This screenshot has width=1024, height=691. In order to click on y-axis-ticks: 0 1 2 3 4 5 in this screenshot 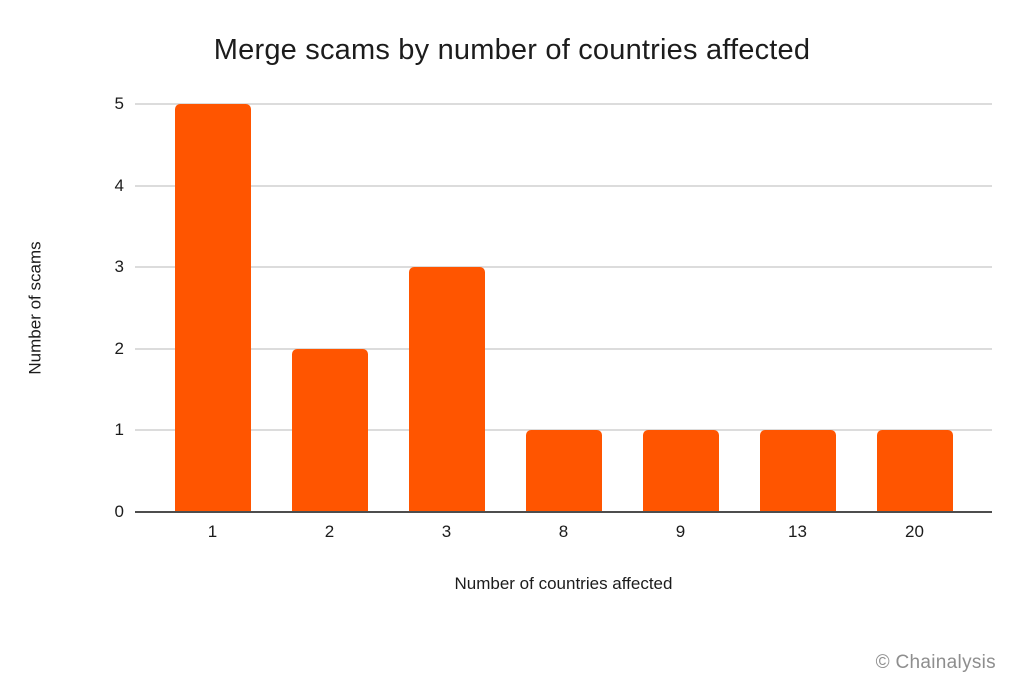, I will do `click(62, 307)`.